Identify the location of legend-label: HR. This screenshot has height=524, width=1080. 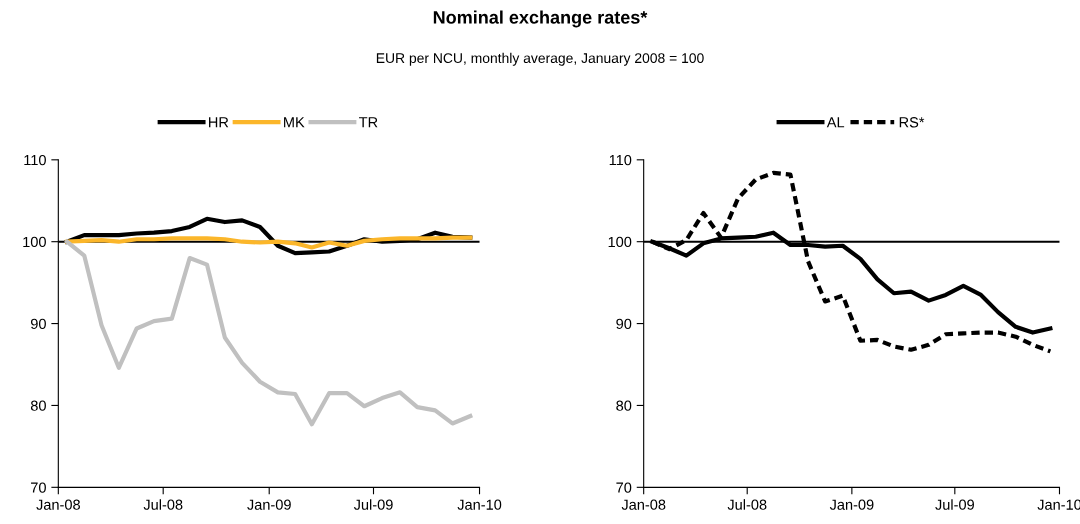
(219, 122).